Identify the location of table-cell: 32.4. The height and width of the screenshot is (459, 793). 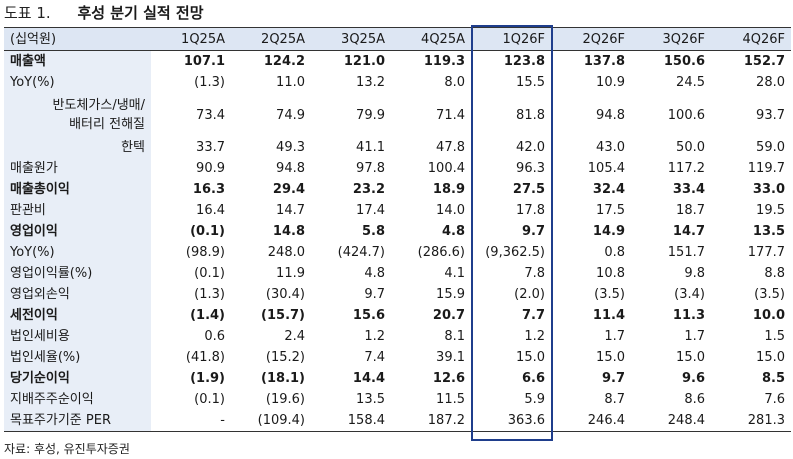
(608, 189).